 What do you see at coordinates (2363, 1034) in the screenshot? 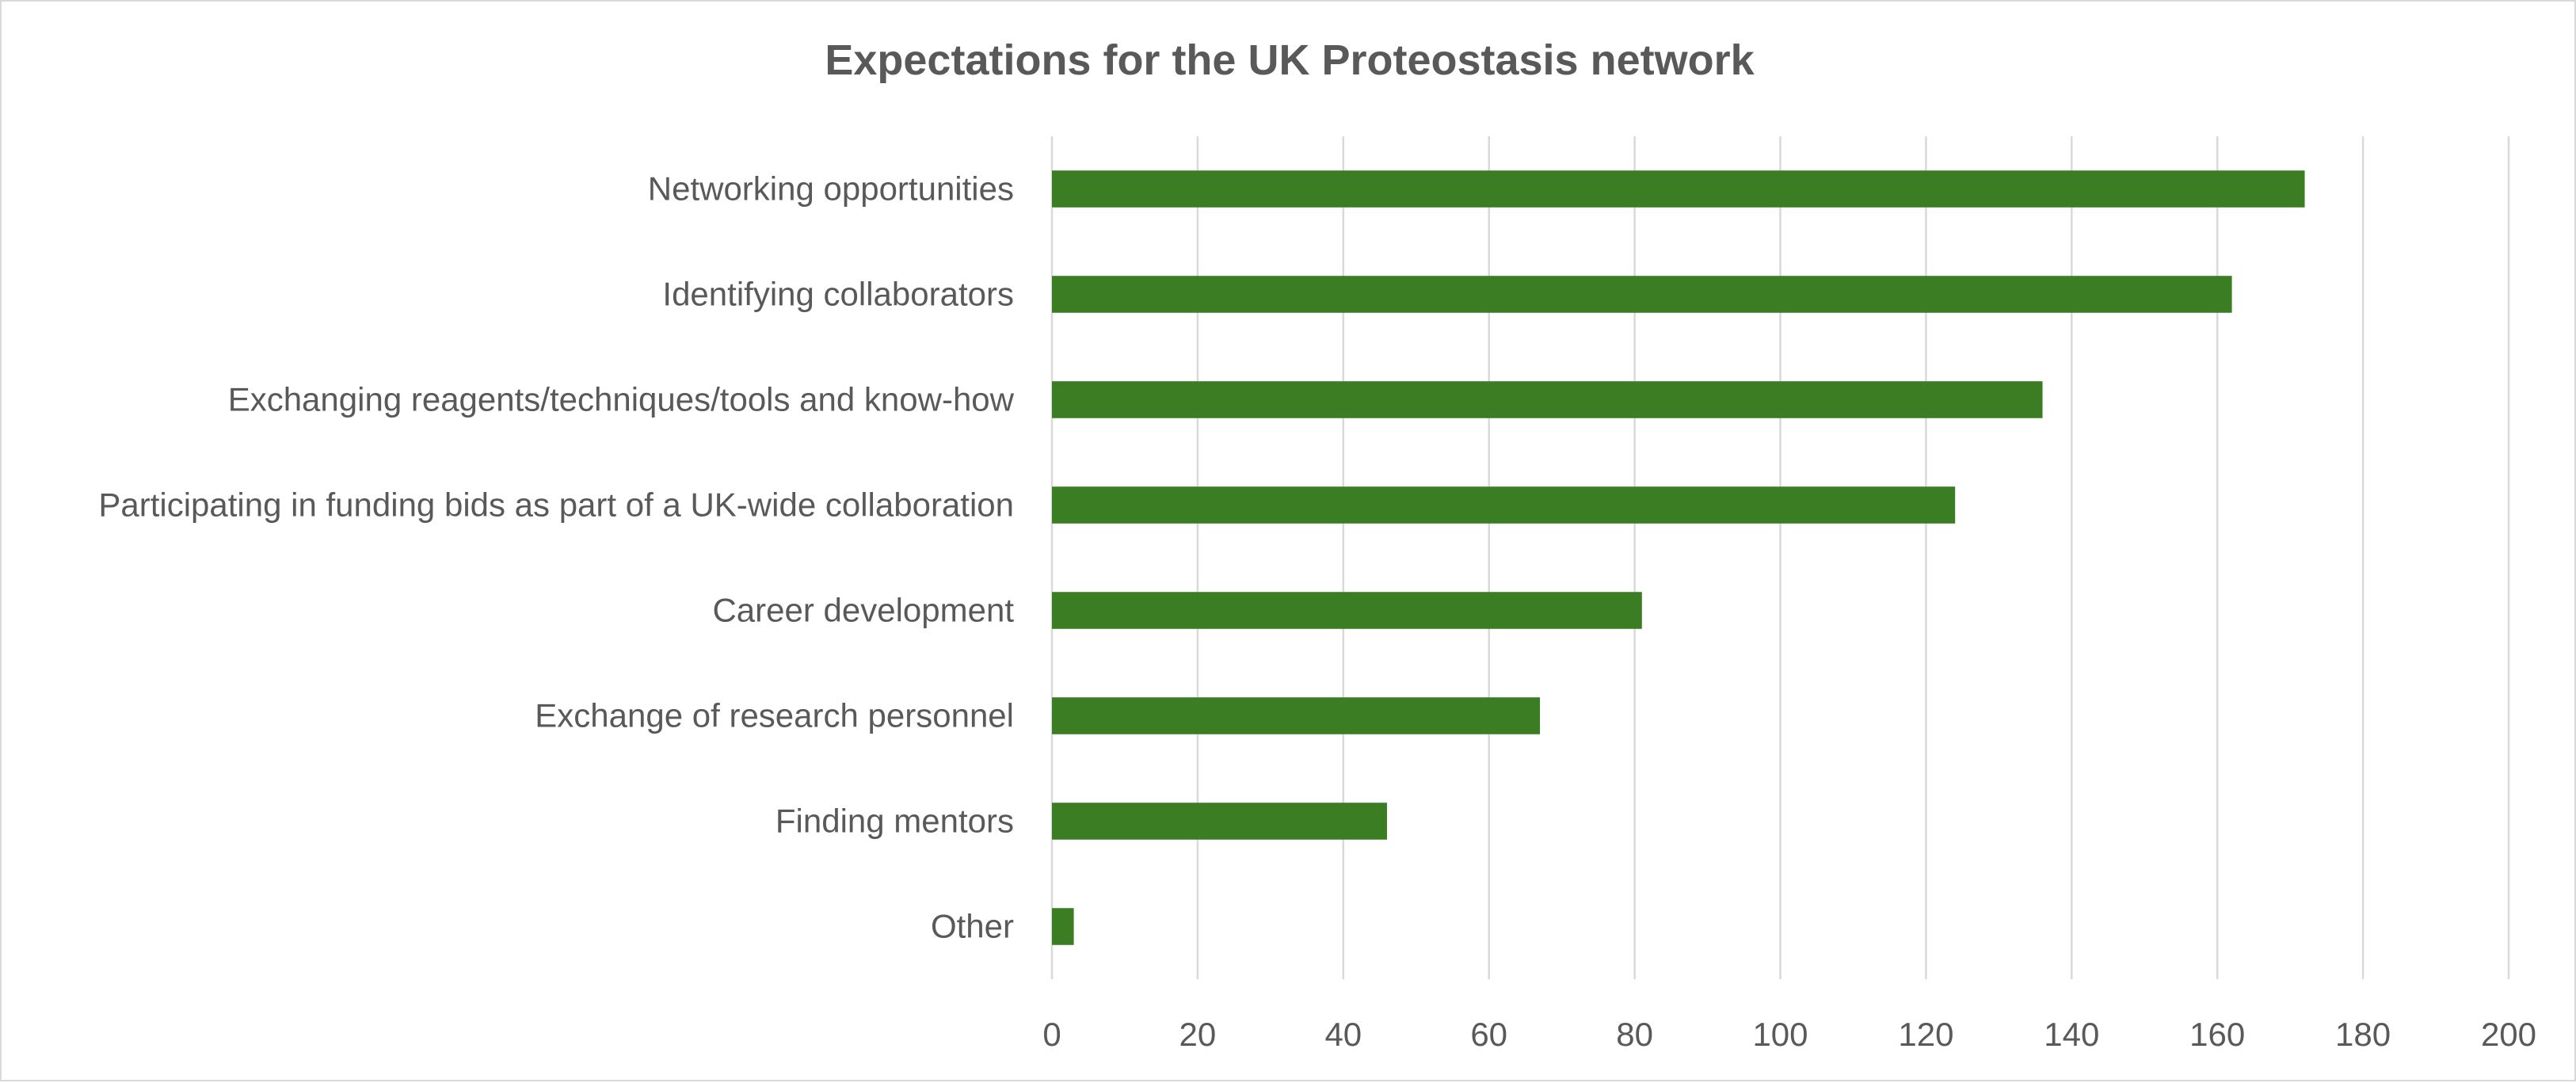
I see `x-tick-label: 180` at bounding box center [2363, 1034].